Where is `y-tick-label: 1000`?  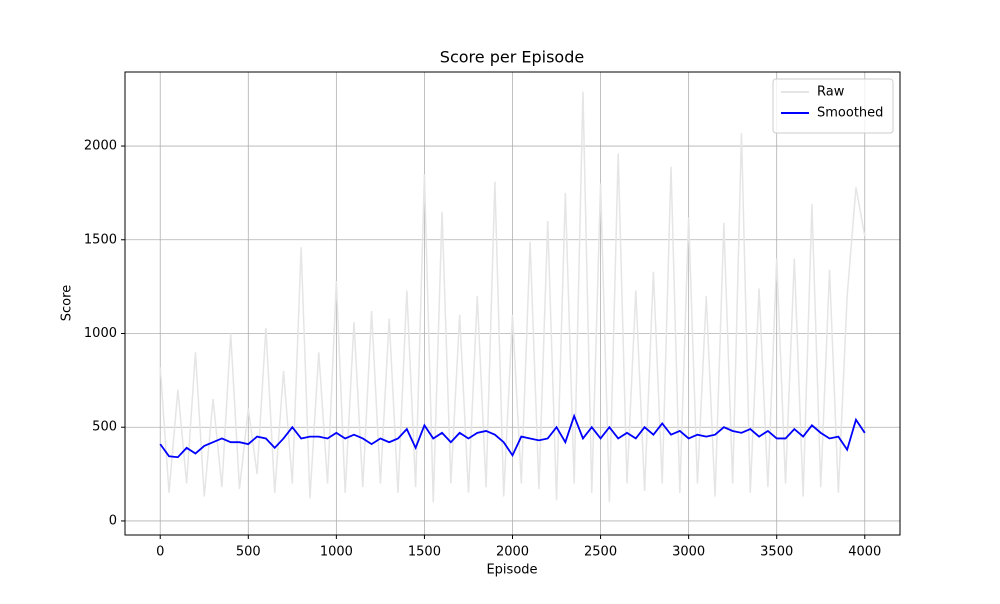 y-tick-label: 1000 is located at coordinates (100, 333).